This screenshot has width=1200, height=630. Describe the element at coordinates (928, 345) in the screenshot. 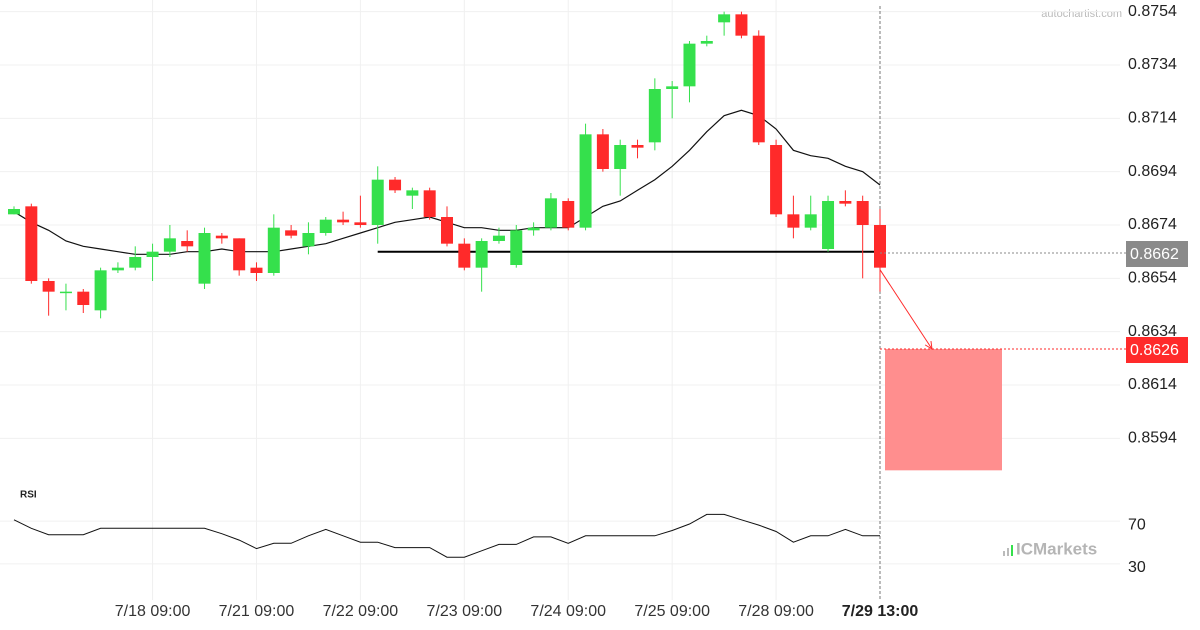

I see `forecast-arrowhead` at that location.